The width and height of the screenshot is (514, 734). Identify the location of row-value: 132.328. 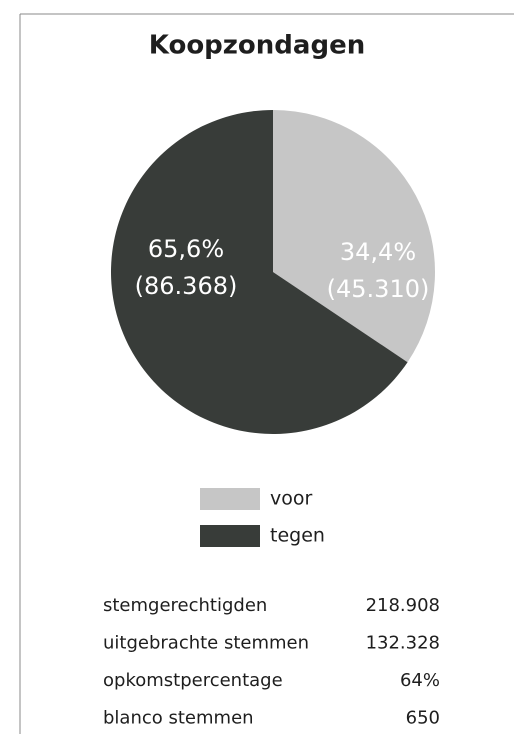
(403, 643).